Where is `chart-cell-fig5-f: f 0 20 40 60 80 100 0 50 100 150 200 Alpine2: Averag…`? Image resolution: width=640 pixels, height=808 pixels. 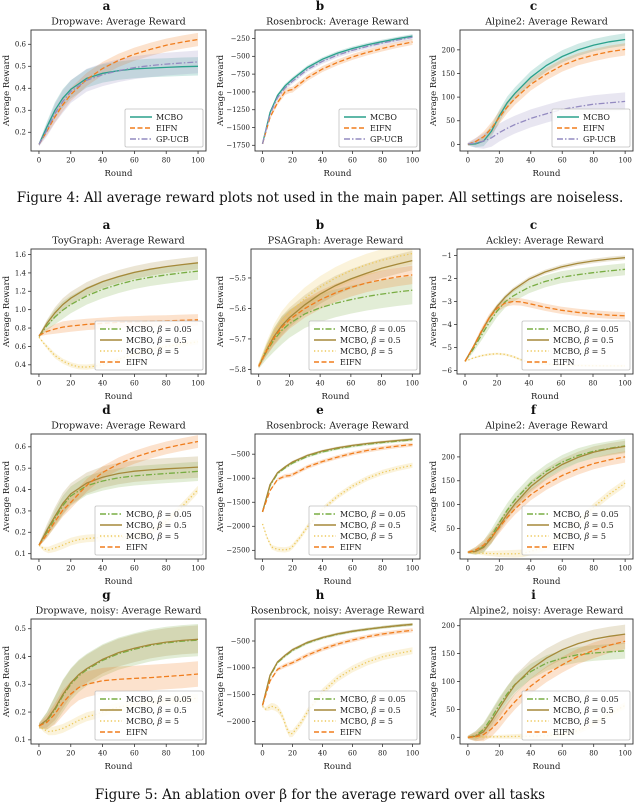 chart-cell-fig5-f: f 0 20 40 60 80 100 0 50 100 150 200 Alpine2: Averag… is located at coordinates (533, 496).